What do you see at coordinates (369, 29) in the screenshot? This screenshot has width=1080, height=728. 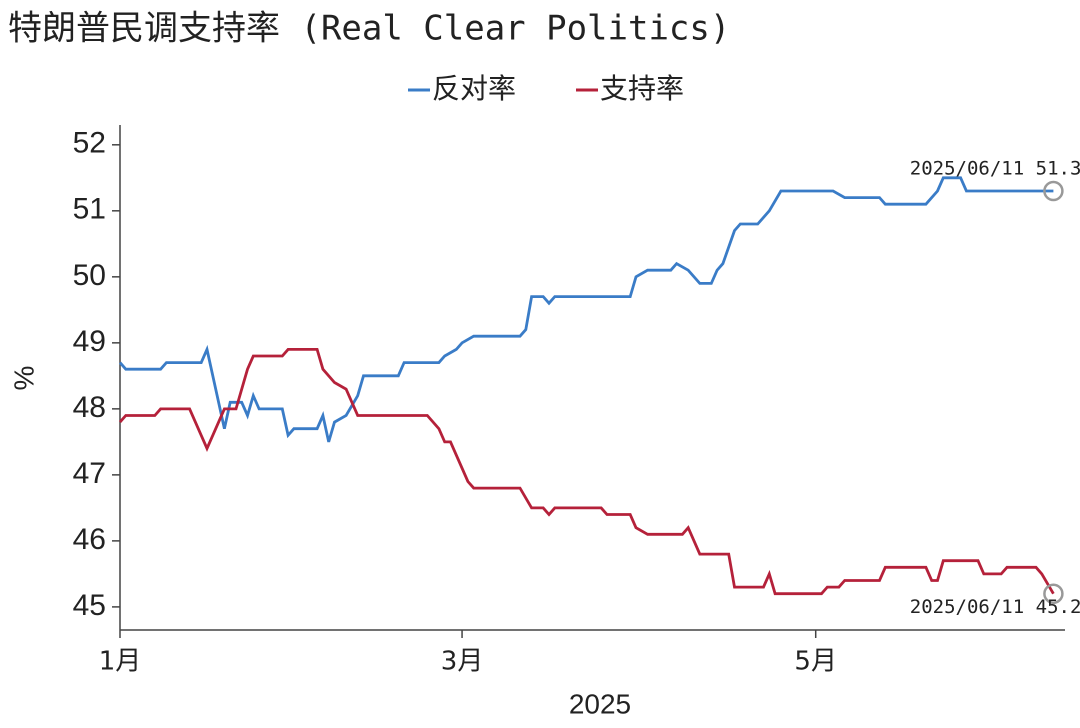 I see `chart-title: 特朗普民调支持率 (Real Clear Politics)` at bounding box center [369, 29].